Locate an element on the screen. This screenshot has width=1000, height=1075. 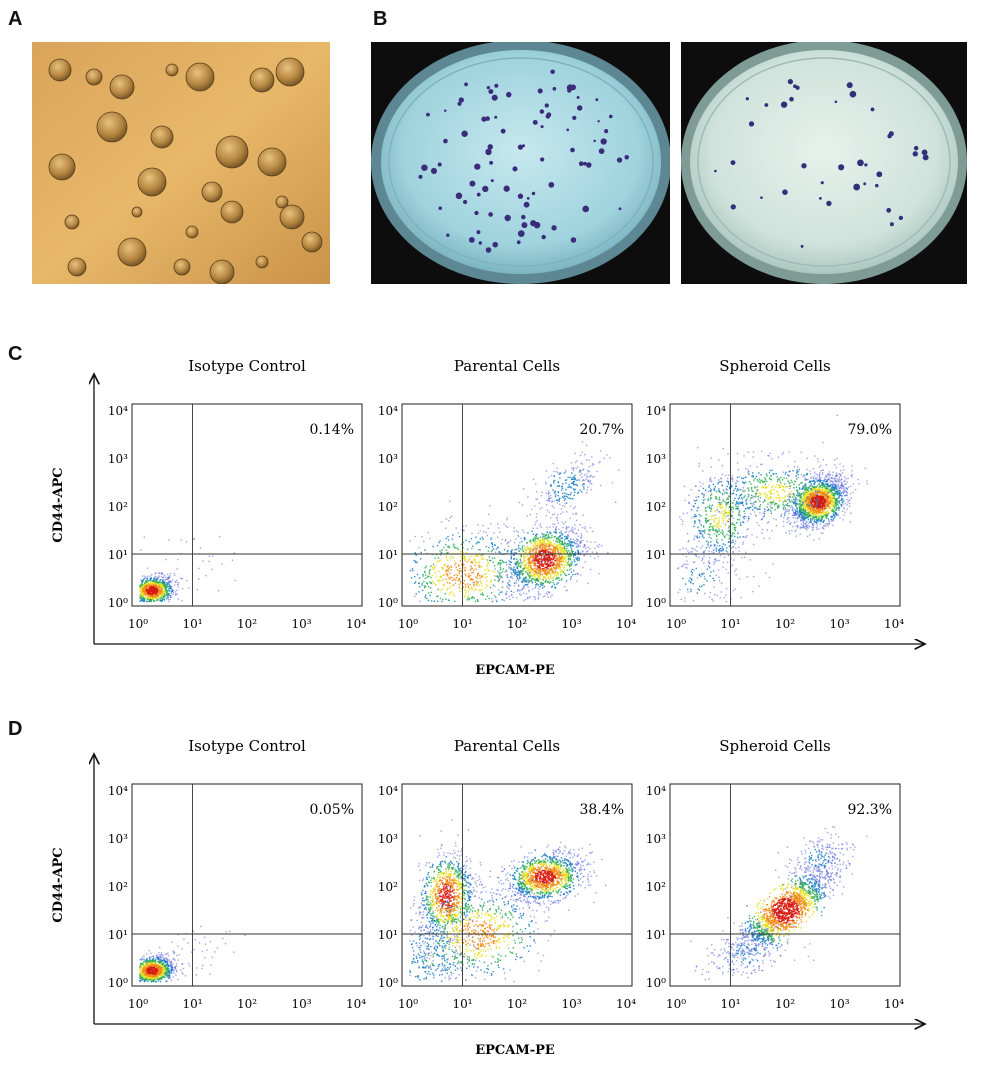
x-tick-label: 10³ is located at coordinates (839, 1004).